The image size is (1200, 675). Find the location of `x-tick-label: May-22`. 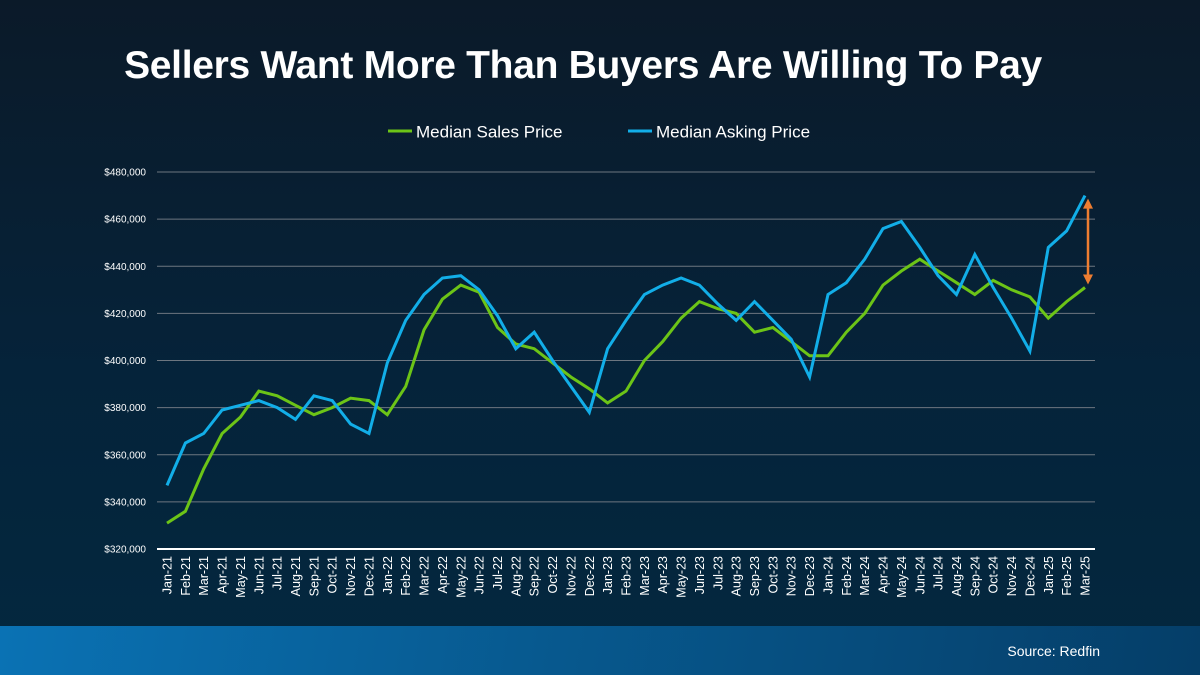

x-tick-label: May-22 is located at coordinates (461, 577).